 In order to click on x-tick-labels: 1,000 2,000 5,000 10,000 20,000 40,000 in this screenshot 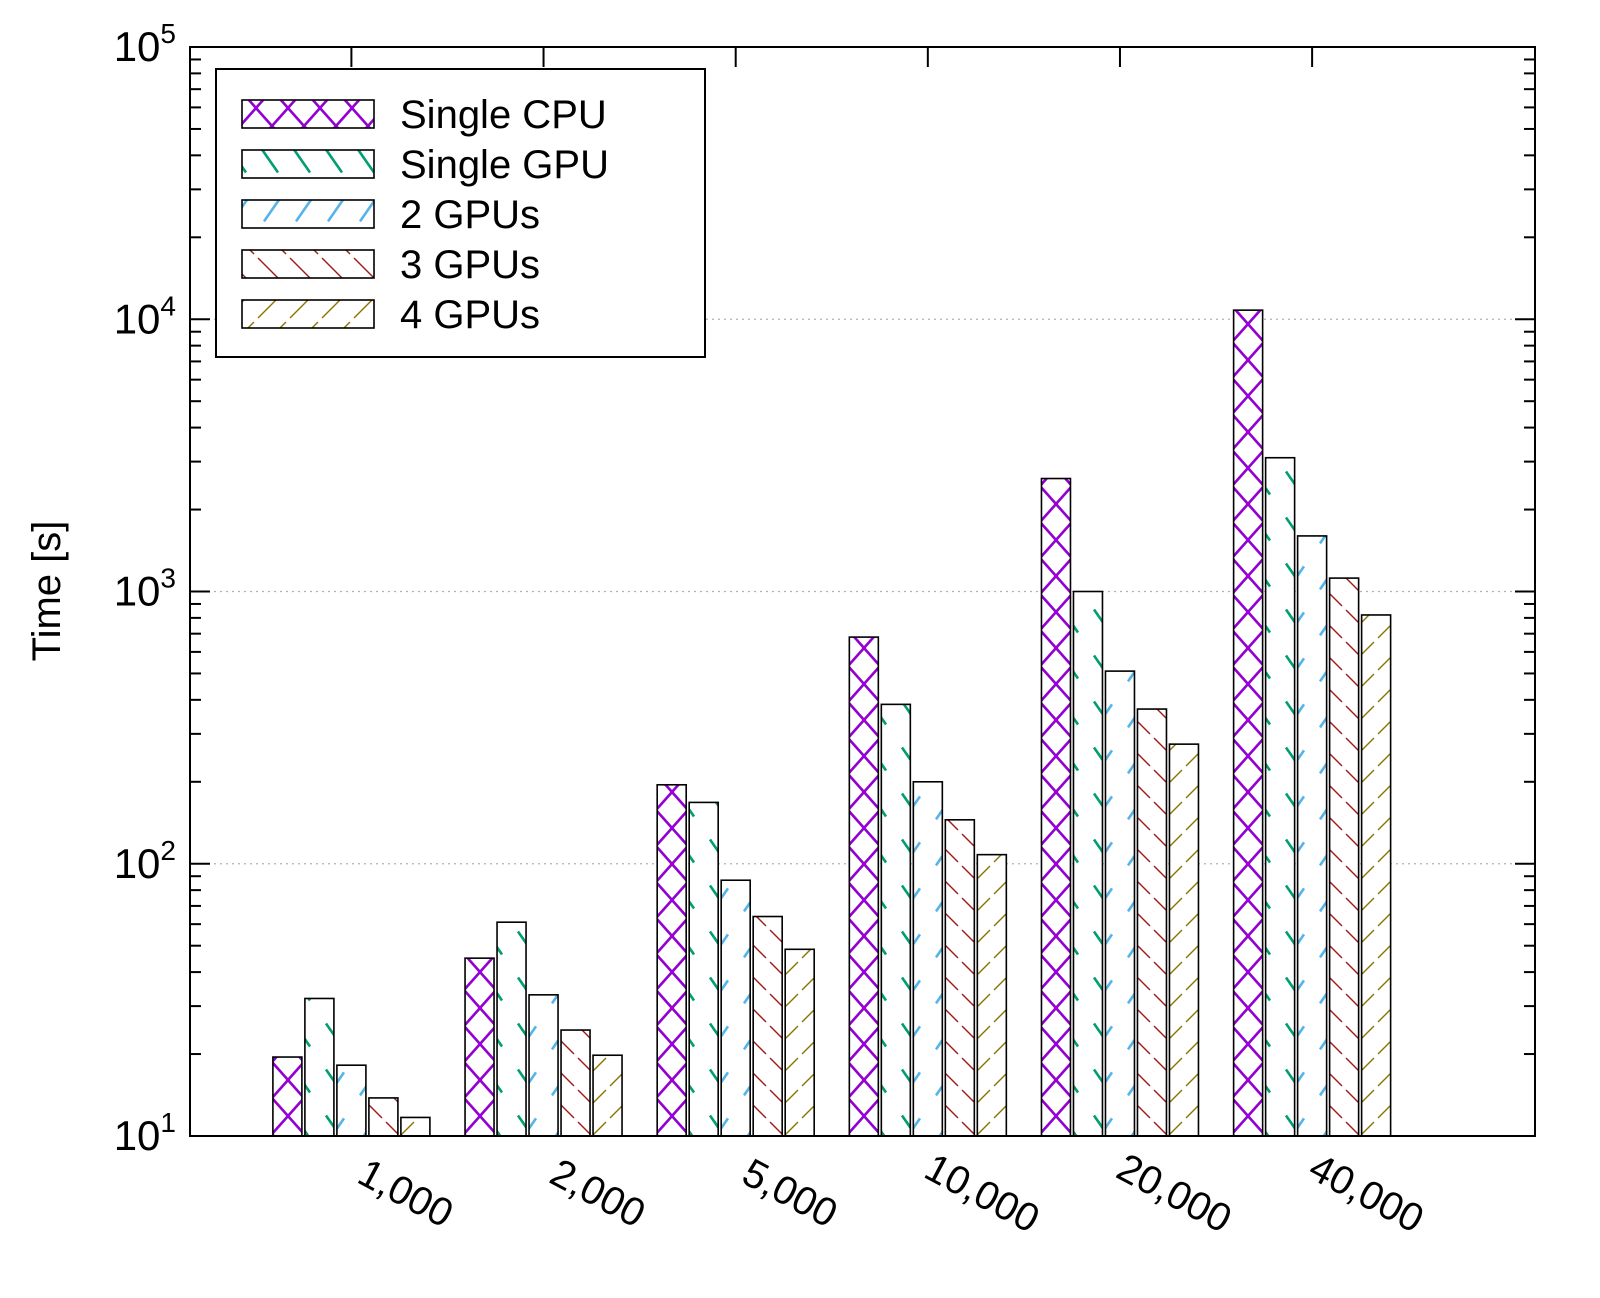, I will do `click(891, 1193)`.